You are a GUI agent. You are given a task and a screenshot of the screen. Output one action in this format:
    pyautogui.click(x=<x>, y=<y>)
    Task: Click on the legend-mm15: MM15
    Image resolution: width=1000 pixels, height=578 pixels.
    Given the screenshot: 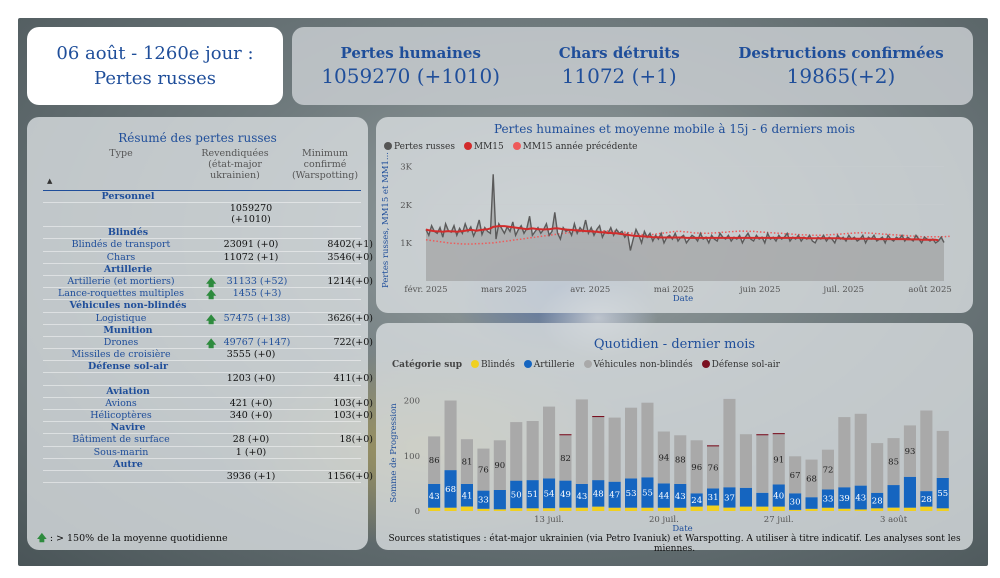 What is the action you would take?
    pyautogui.click(x=488, y=147)
    